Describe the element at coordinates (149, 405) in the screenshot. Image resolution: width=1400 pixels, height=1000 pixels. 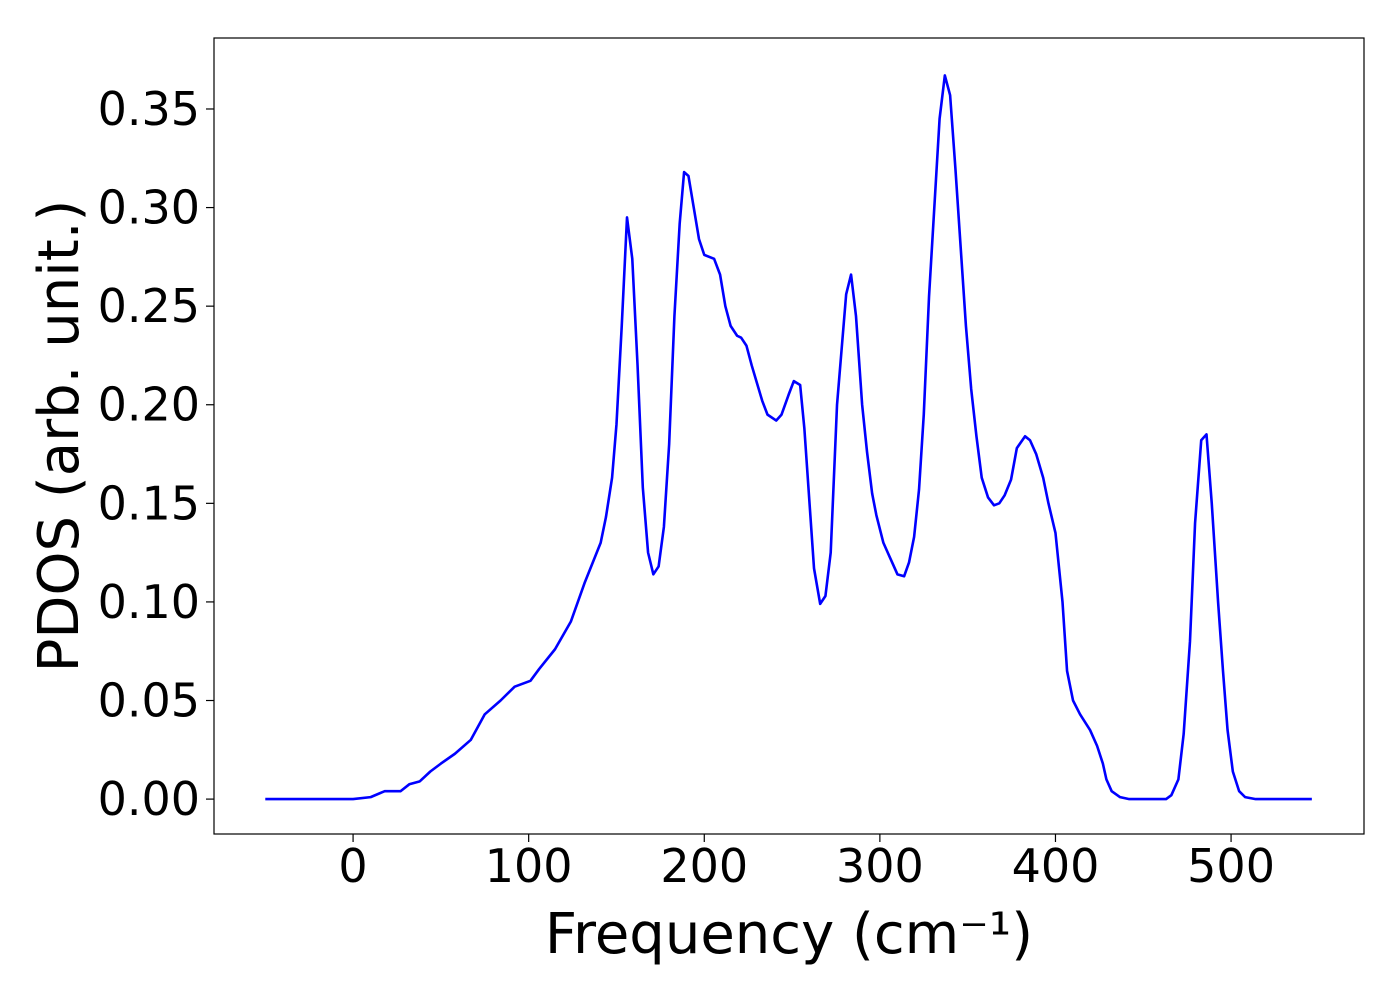
I see `y-tick-label: 0.20` at that location.